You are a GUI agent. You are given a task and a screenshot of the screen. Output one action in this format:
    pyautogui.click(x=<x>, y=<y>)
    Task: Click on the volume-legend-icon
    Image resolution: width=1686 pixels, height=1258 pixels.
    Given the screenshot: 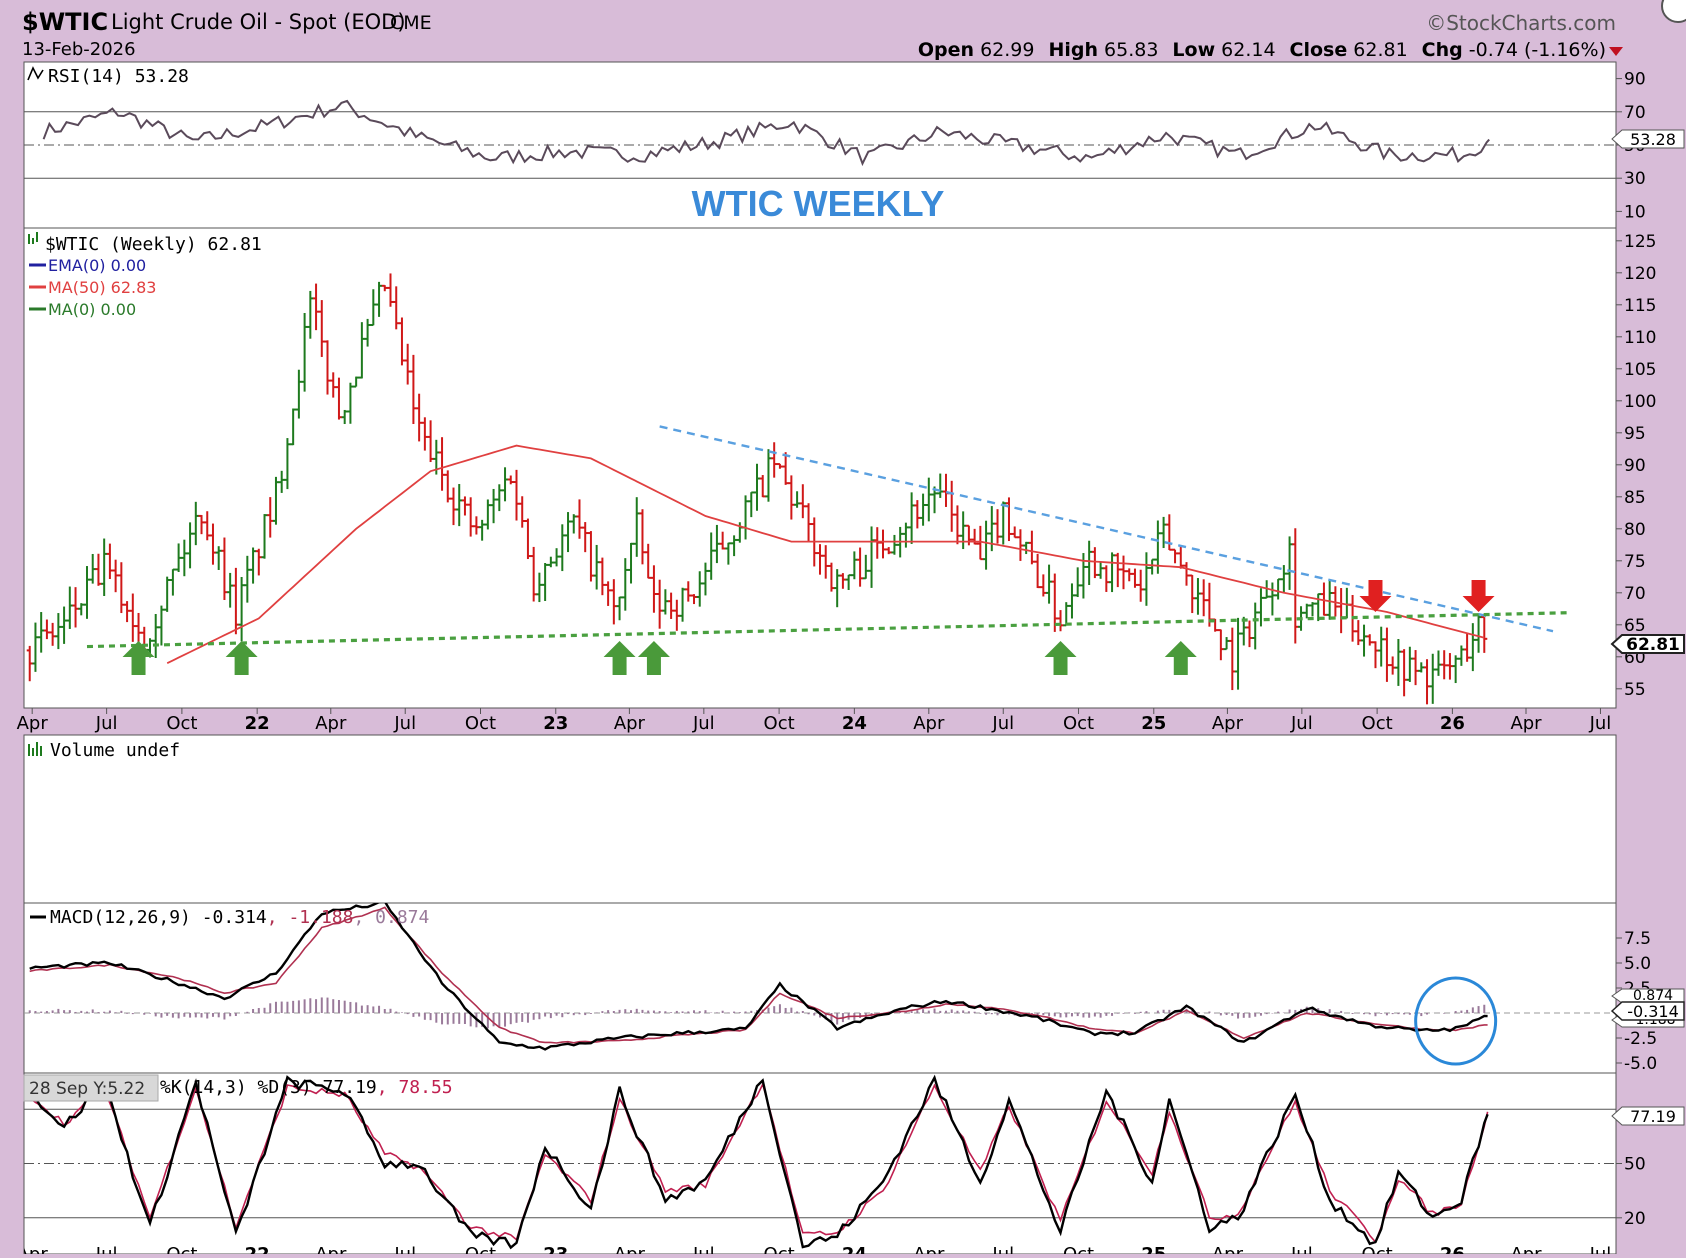 What is the action you would take?
    pyautogui.click(x=35, y=749)
    